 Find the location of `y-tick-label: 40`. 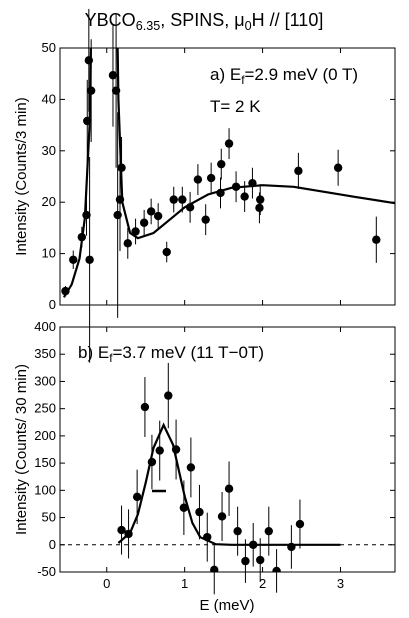

y-tick-label: 40 is located at coordinates (49, 98).